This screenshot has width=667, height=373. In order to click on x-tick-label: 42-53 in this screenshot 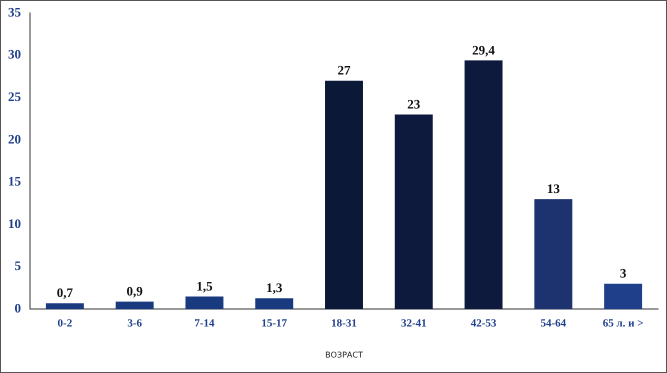, I will do `click(483, 324)`.